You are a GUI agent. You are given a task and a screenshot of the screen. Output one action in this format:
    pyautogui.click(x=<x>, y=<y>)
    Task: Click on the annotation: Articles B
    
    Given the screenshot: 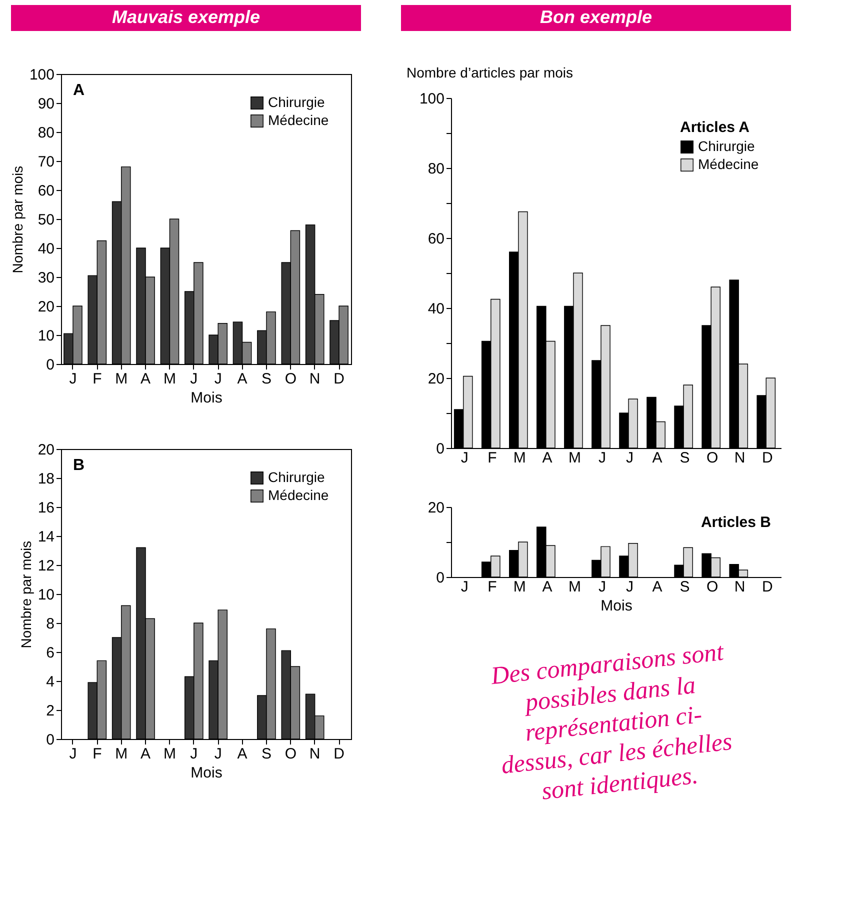 What is the action you would take?
    pyautogui.click(x=736, y=522)
    